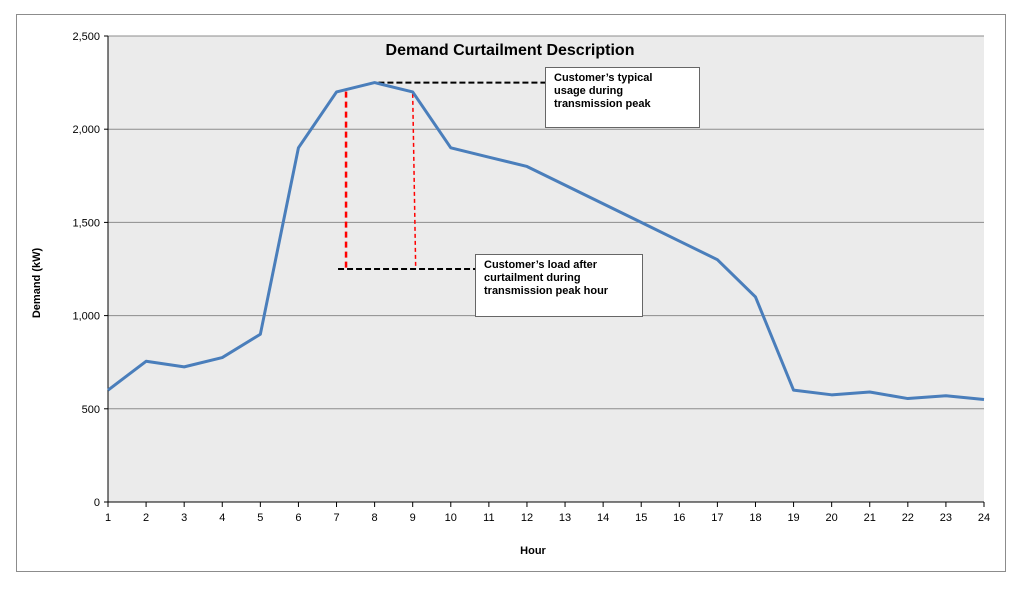 The width and height of the screenshot is (1024, 591). Describe the element at coordinates (603, 518) in the screenshot. I see `x-tick-label: 14` at that location.